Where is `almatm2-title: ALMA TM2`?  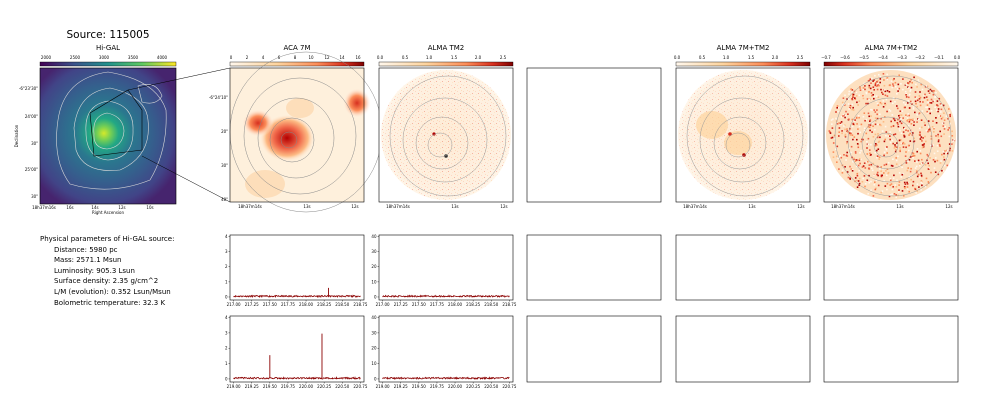 almatm2-title: ALMA TM2 is located at coordinates (446, 48).